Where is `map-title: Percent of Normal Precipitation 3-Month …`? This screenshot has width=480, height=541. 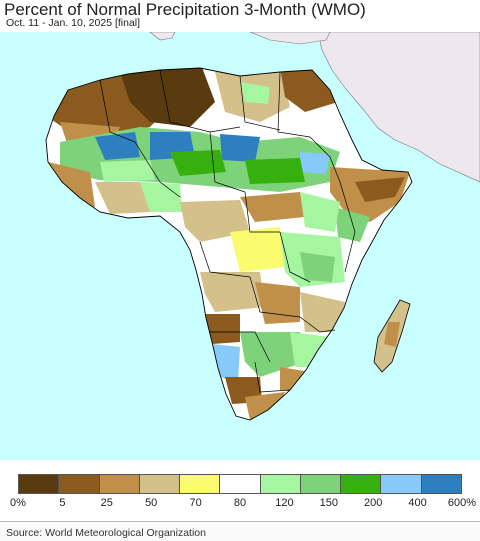
map-title: Percent of Normal Precipitation 3-Month … is located at coordinates (185, 9).